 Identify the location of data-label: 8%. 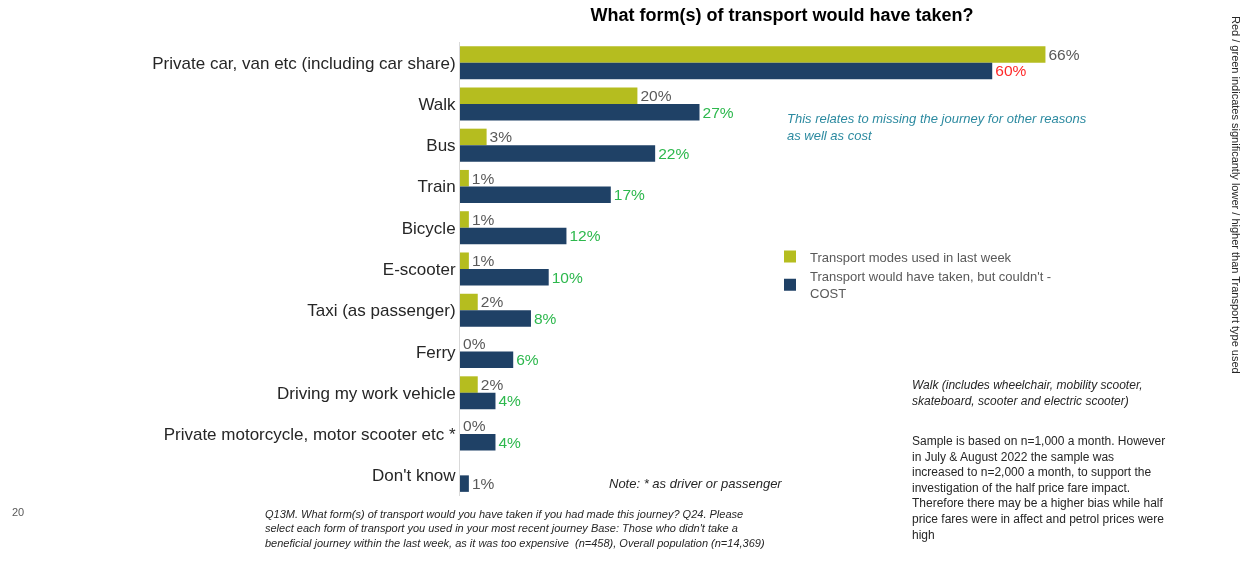
(545, 318).